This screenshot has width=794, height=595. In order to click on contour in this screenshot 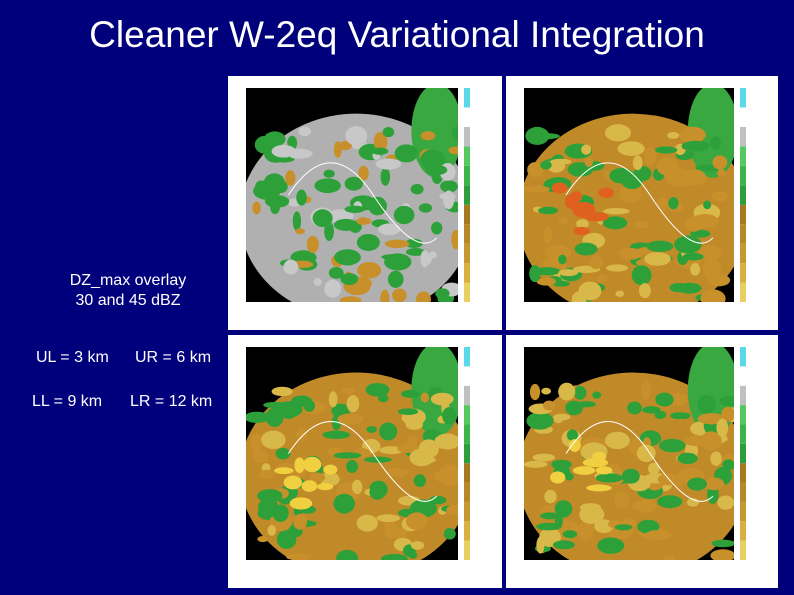, I will do `click(362, 203)`.